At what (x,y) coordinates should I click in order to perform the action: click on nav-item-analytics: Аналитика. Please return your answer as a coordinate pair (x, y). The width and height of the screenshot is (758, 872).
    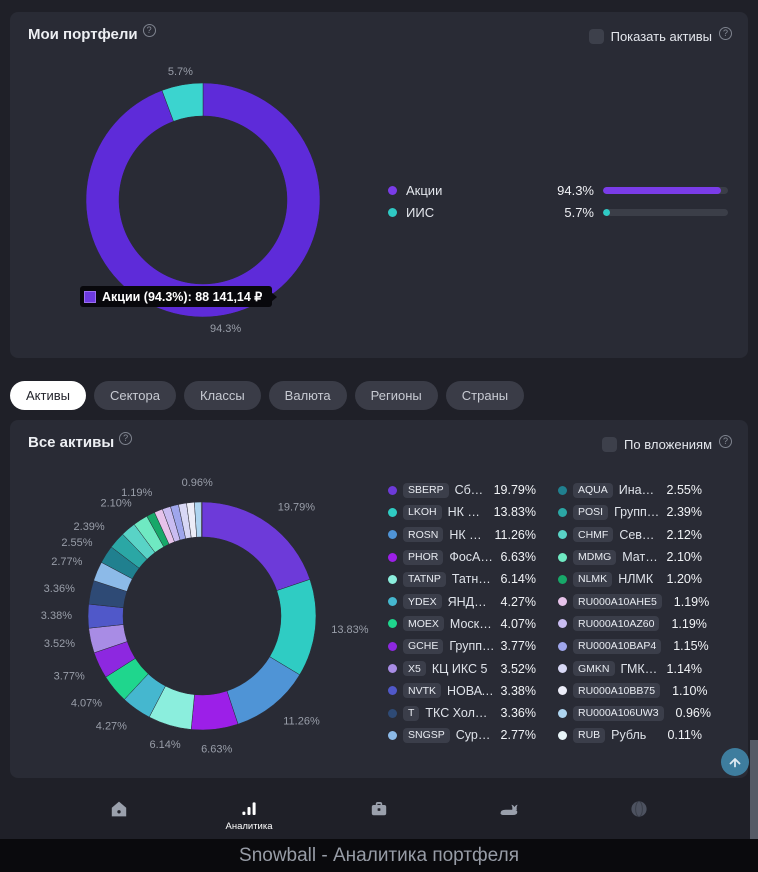
    Looking at the image, I should click on (249, 815).